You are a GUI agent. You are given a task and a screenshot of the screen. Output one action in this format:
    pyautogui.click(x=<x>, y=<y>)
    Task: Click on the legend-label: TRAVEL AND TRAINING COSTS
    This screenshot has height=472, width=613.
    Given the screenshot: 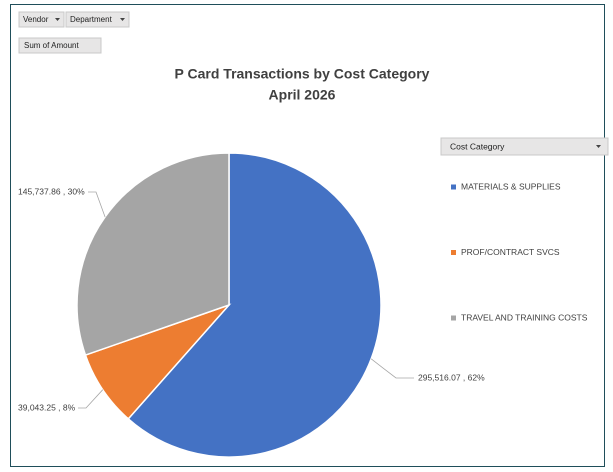 What is the action you would take?
    pyautogui.click(x=524, y=317)
    